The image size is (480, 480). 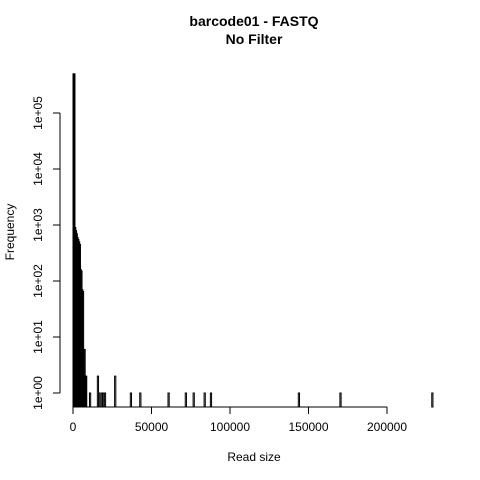 What do you see at coordinates (152, 427) in the screenshot?
I see `x-tick-label: 50000` at bounding box center [152, 427].